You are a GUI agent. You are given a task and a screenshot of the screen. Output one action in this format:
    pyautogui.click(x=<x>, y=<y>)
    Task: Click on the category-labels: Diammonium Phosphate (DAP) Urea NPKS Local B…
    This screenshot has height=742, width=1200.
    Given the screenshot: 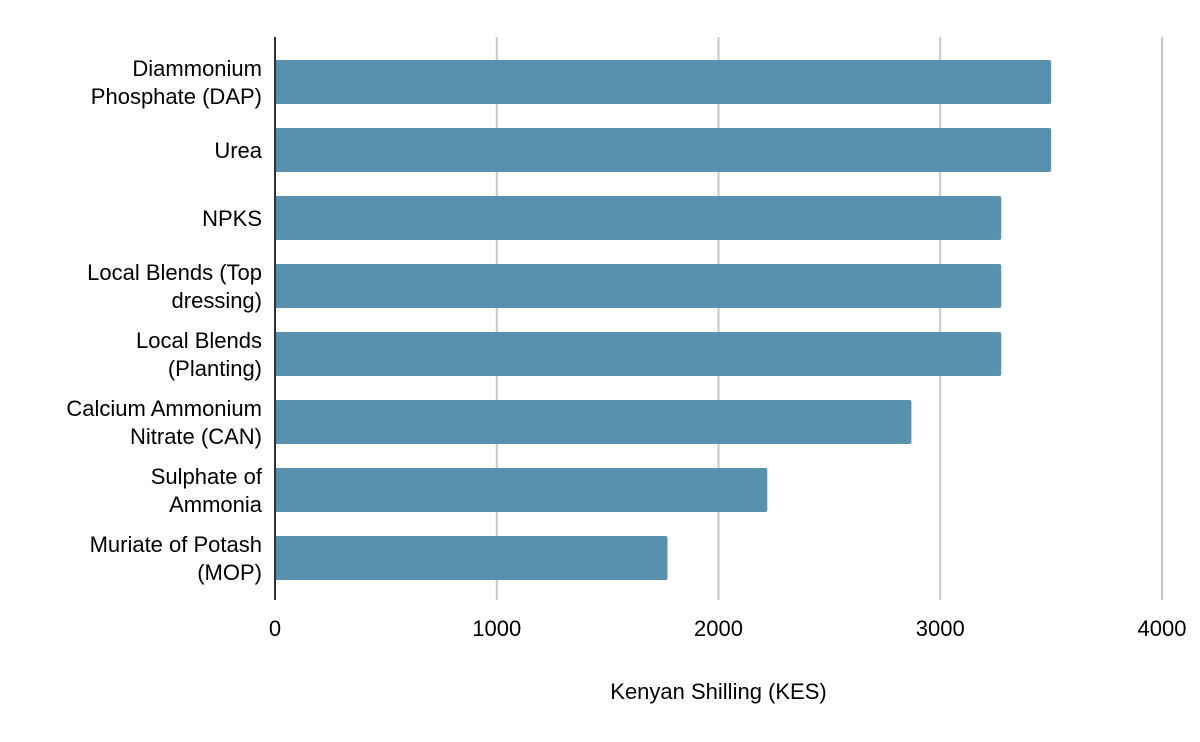 What is the action you would take?
    pyautogui.click(x=164, y=320)
    